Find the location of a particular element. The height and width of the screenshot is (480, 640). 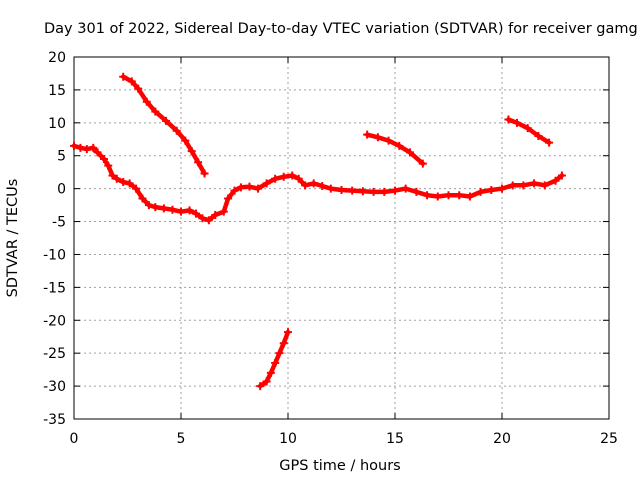

y-tick-label: 20 is located at coordinates (57, 58).